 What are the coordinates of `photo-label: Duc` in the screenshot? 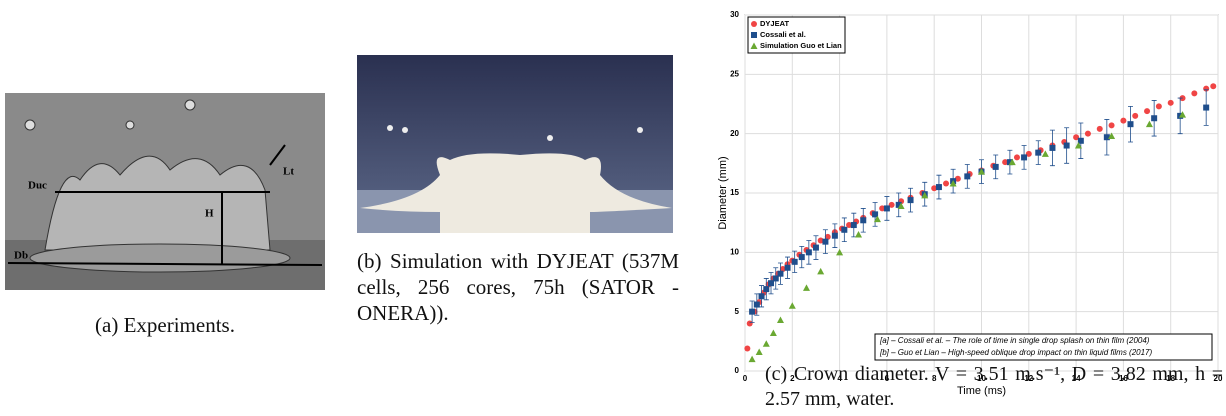 It's located at (37, 186).